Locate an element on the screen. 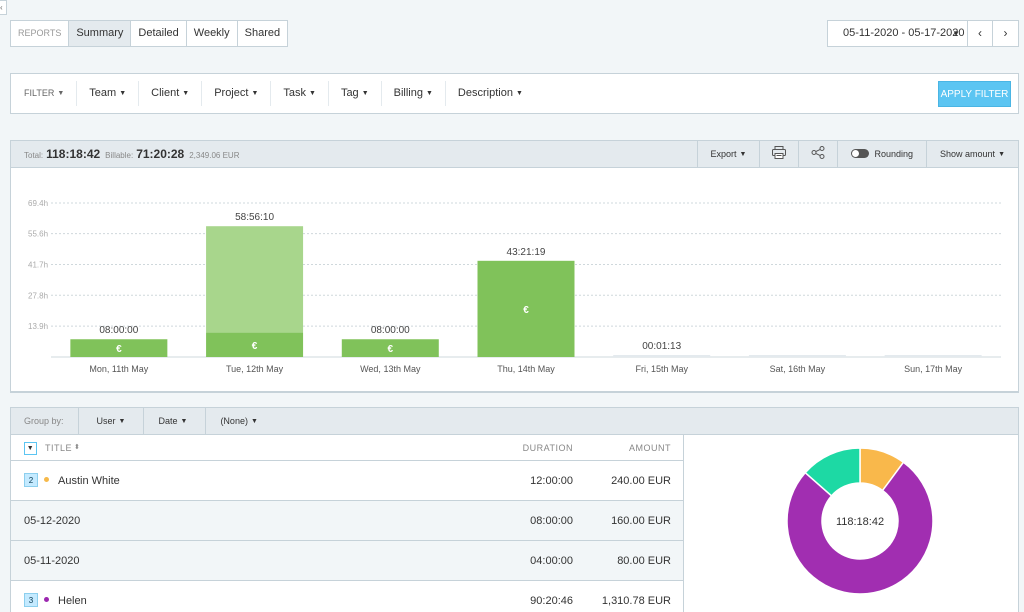  date-range-value: 05-11-2020 - 05-17-2020 is located at coordinates (904, 33).